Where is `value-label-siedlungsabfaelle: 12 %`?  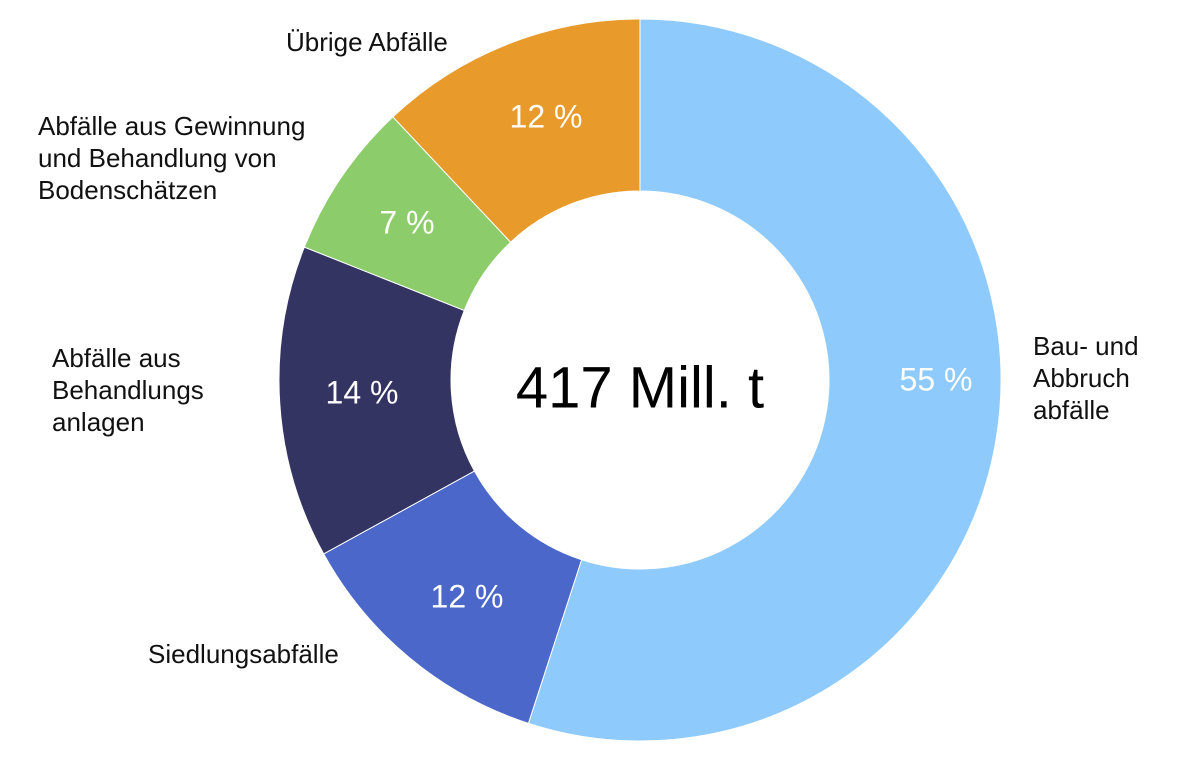
value-label-siedlungsabfaelle: 12 % is located at coordinates (467, 596).